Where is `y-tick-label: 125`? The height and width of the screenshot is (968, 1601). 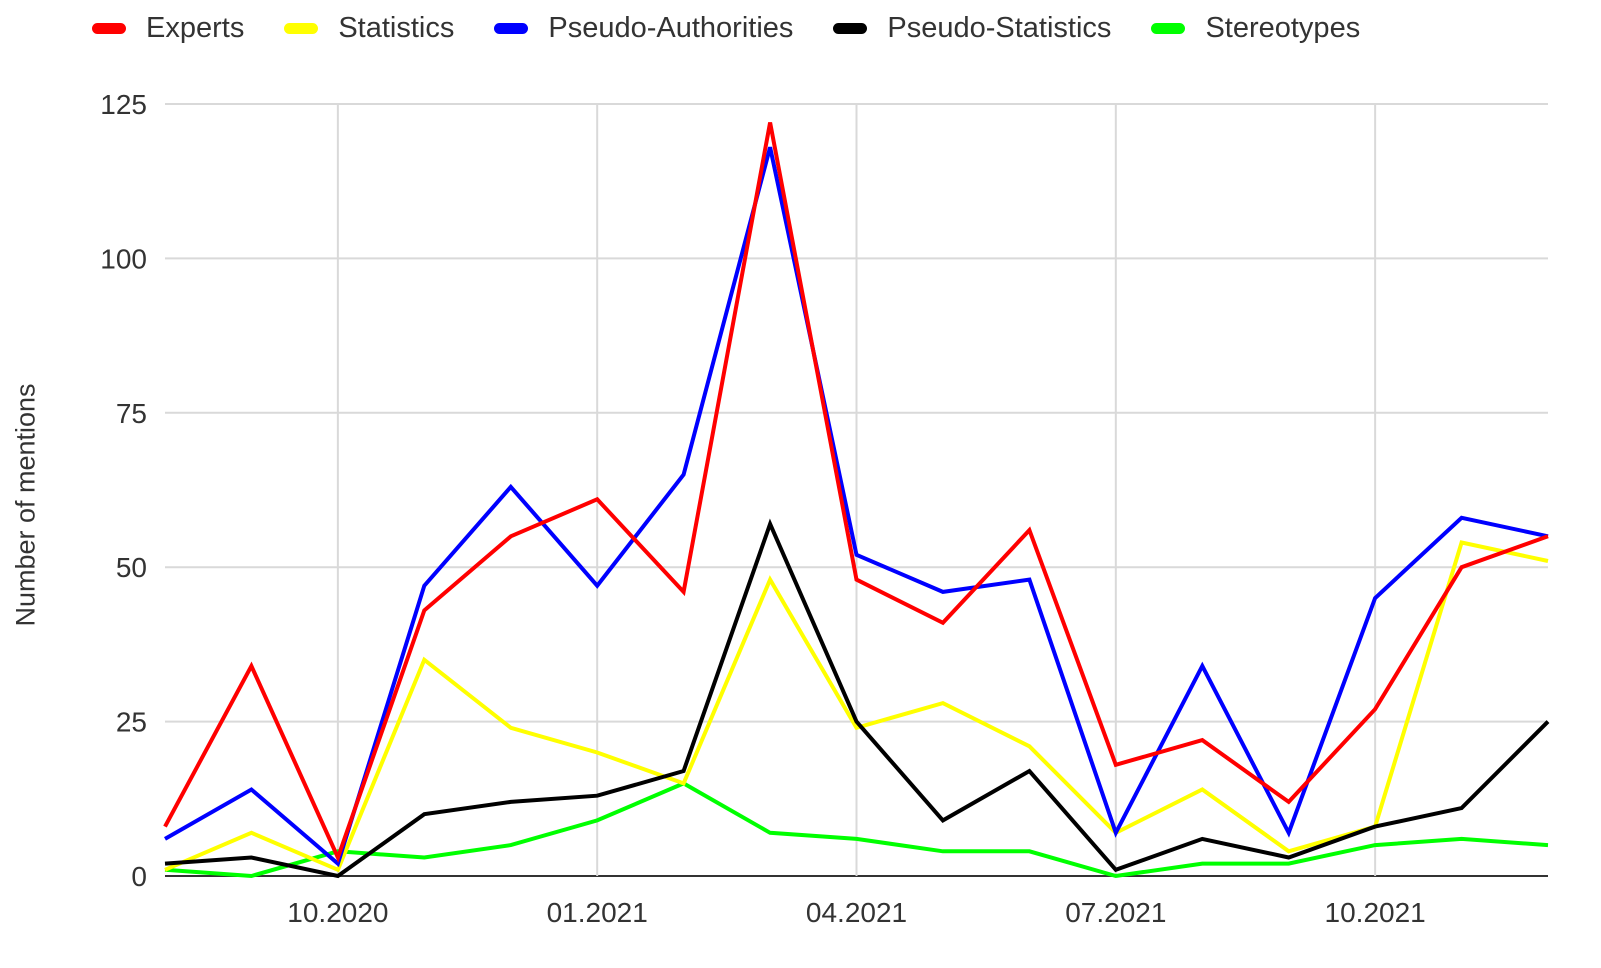
y-tick-label: 125 is located at coordinates (123, 104).